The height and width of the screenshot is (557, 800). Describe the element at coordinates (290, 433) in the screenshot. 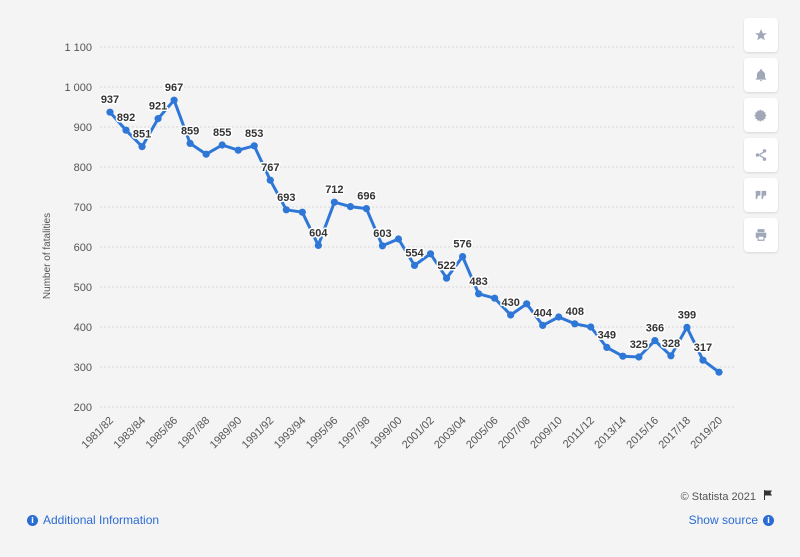

I see `x-tick-label: 1993/94` at that location.